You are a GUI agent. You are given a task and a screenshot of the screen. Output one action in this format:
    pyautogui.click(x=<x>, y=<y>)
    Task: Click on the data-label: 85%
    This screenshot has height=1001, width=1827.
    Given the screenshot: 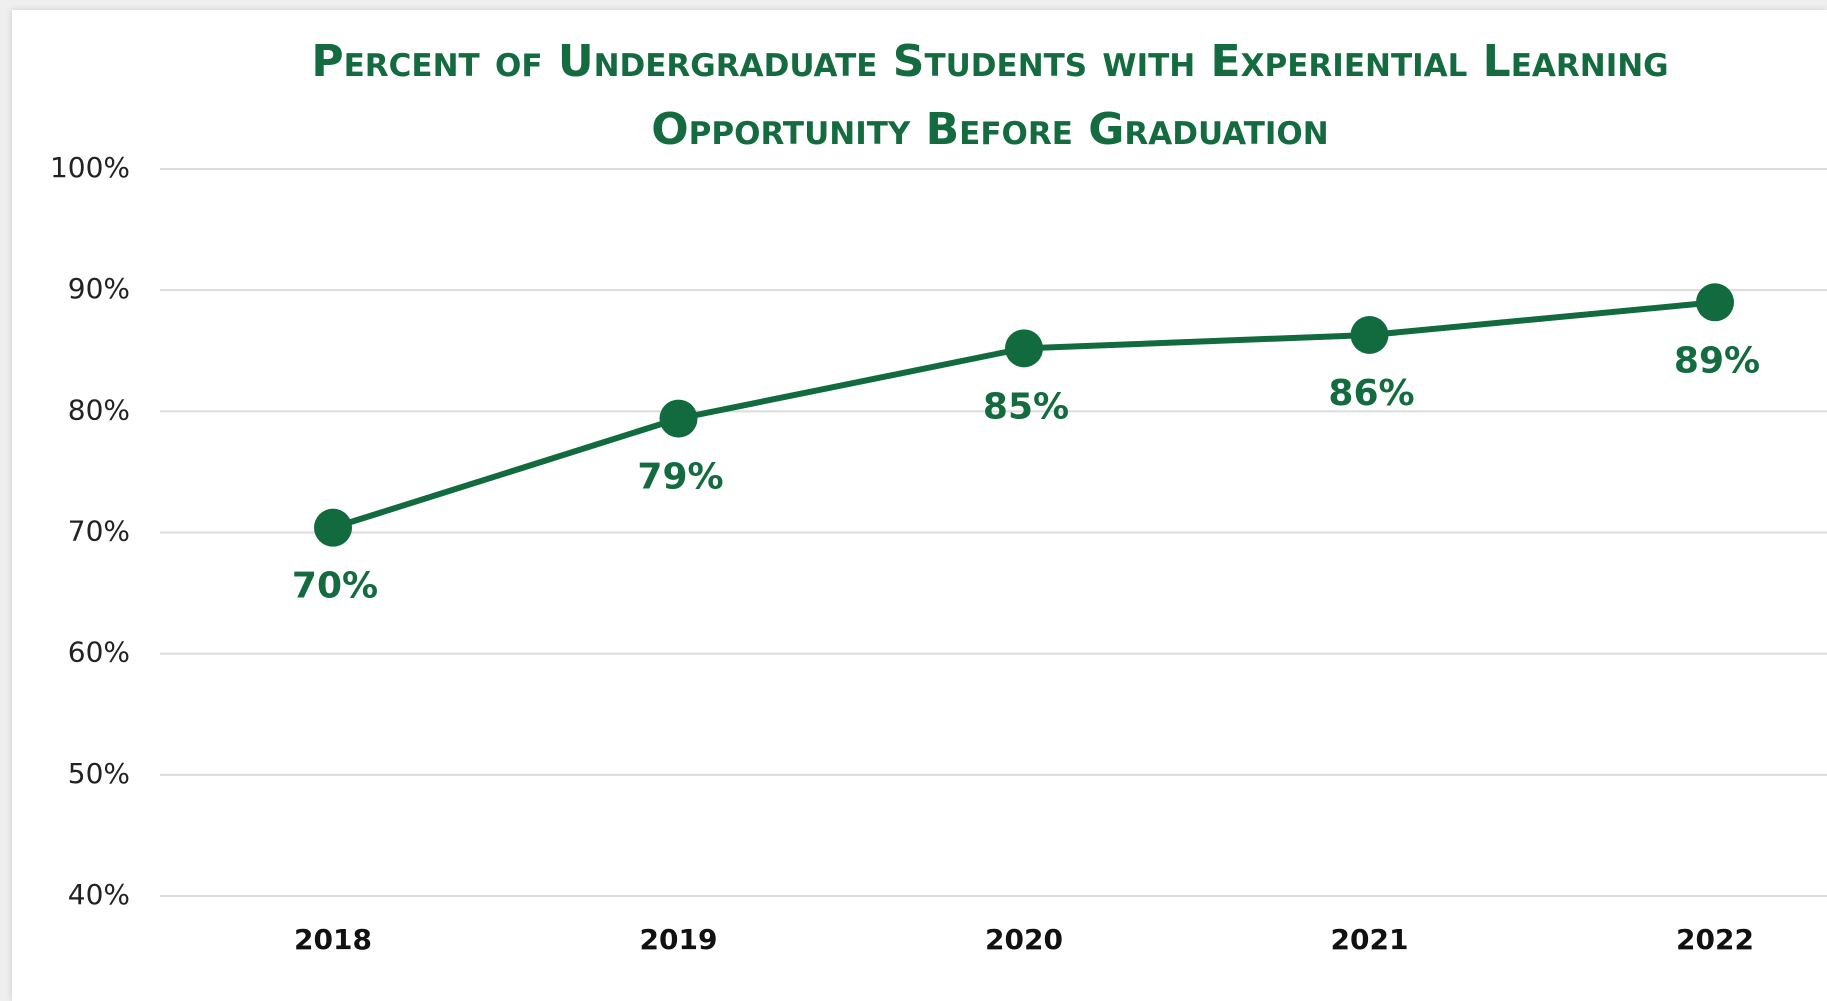 What is the action you would take?
    pyautogui.click(x=1026, y=406)
    